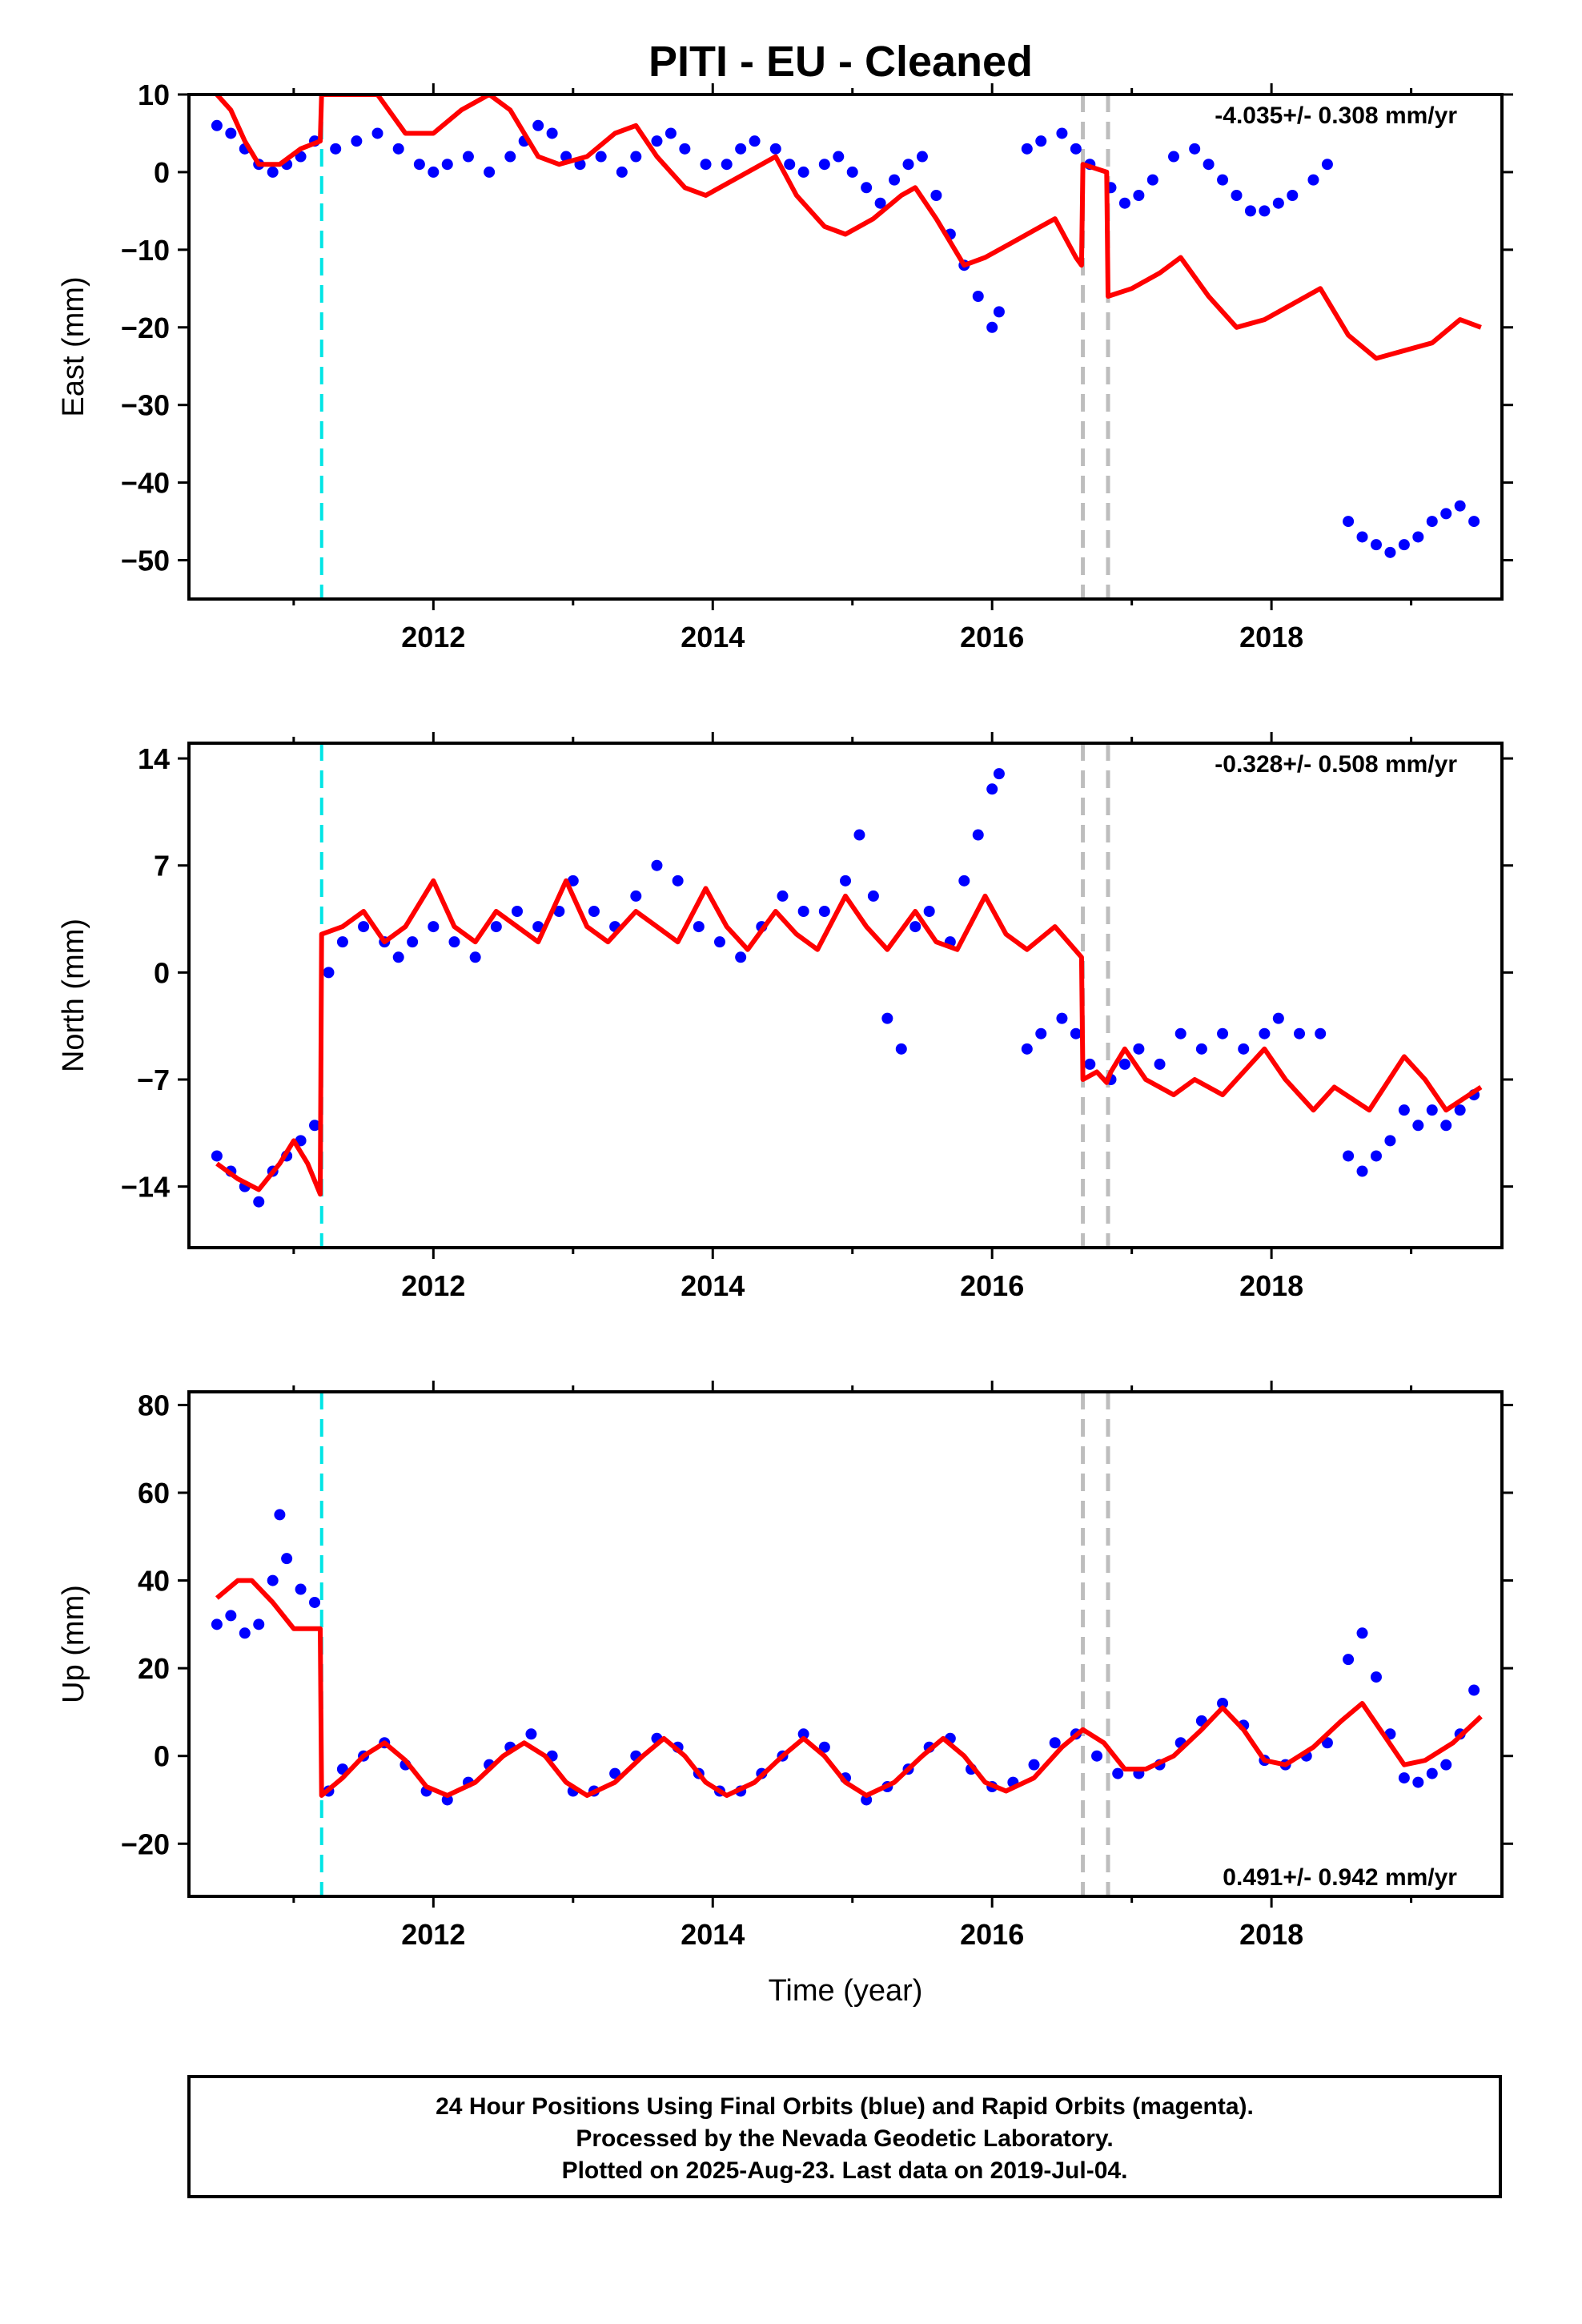 The height and width of the screenshot is (2324, 1582). What do you see at coordinates (433, 1285) in the screenshot?
I see `north-xtick-label-0: 2012` at bounding box center [433, 1285].